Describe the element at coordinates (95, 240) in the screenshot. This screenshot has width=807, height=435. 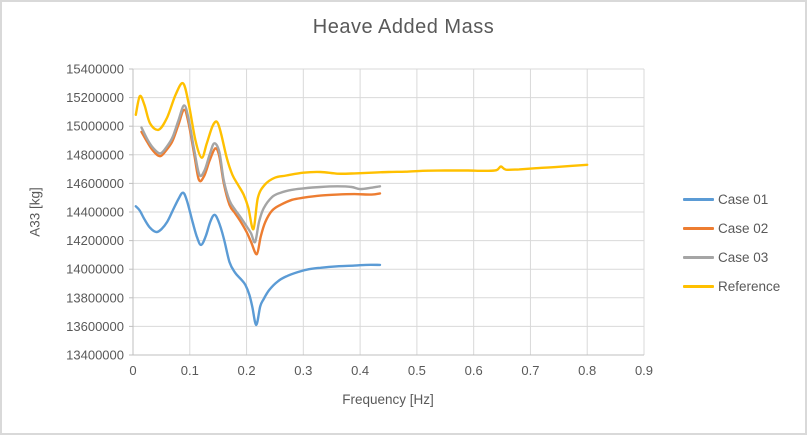
I see `y-tick-label: 14200000` at that location.